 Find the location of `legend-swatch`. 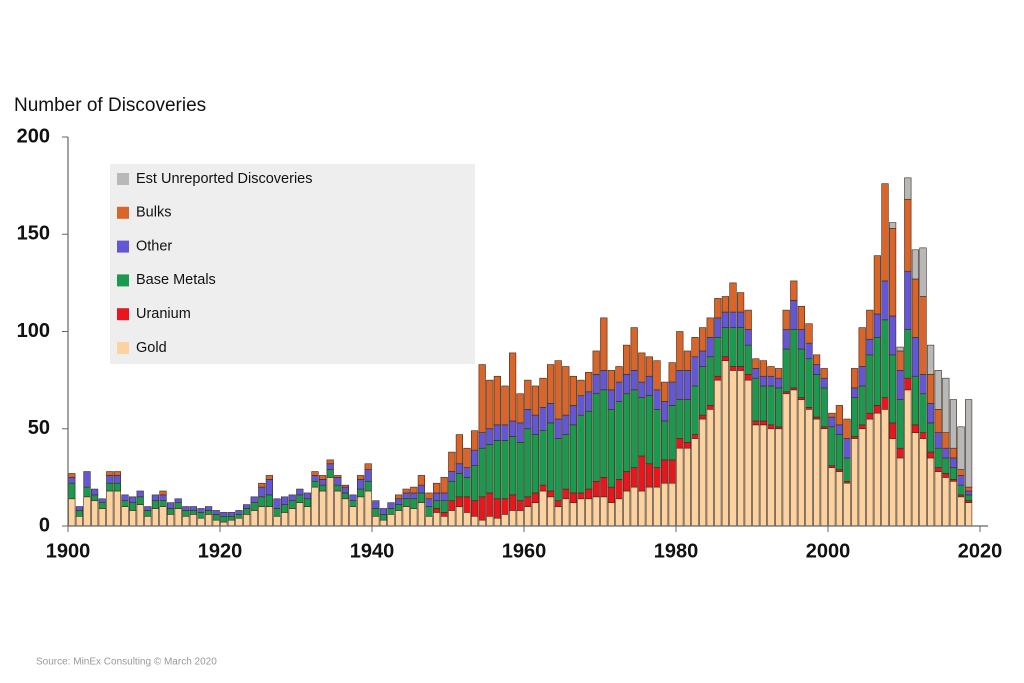

legend-swatch is located at coordinates (123, 212).